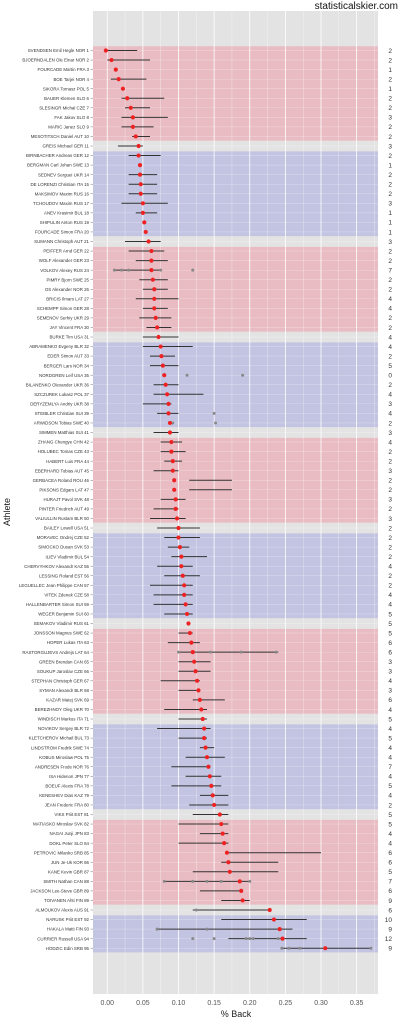 The image size is (416, 1024). I want to click on athlete-label: HODZIC Edin SRB 95, so click(68, 948).